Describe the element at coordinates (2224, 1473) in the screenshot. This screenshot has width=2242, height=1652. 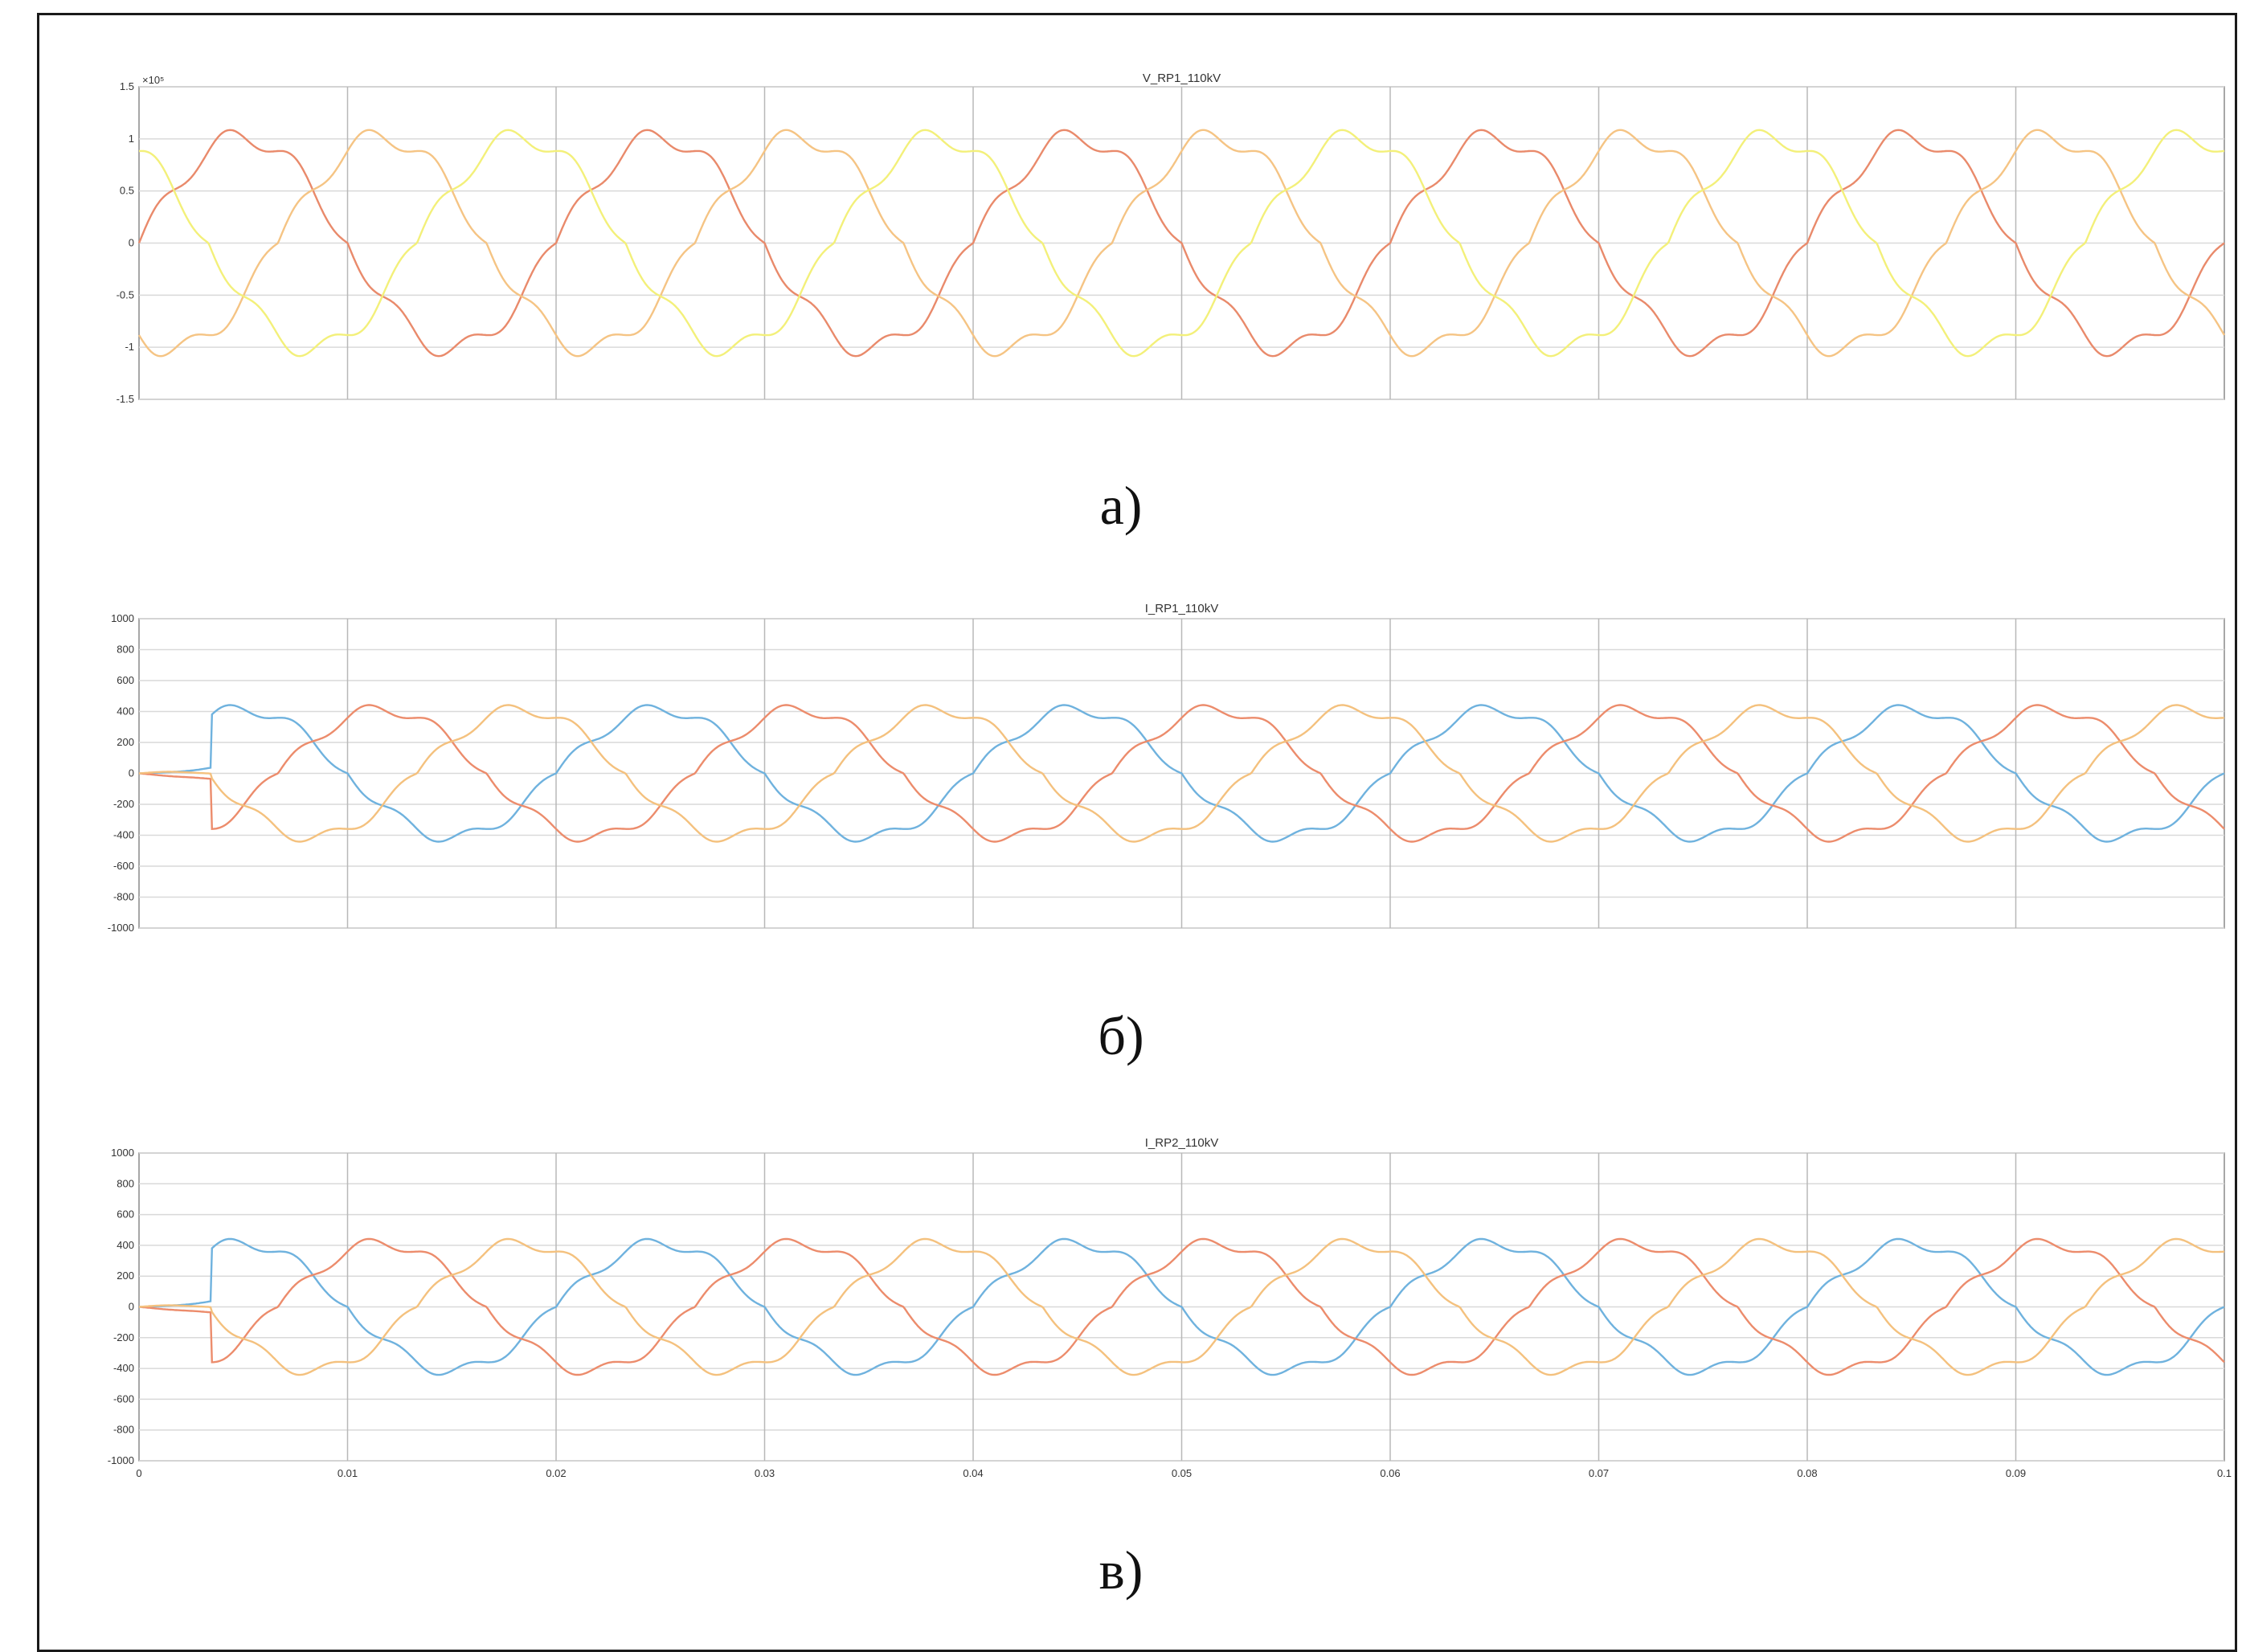
I see `x-tick-label: 0.1` at that location.